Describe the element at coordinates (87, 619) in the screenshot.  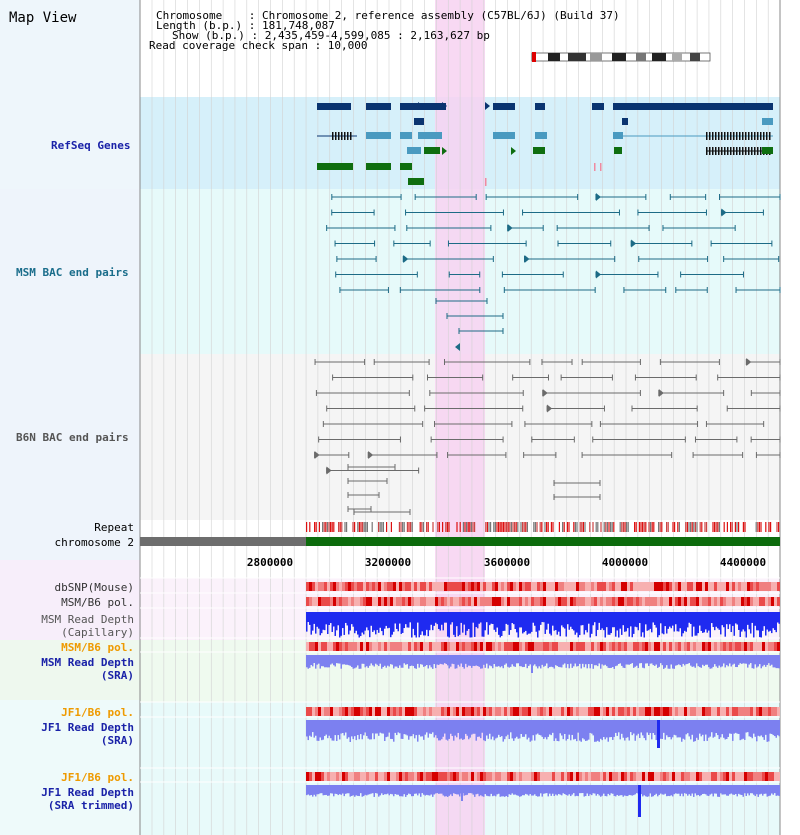
I see `label-msm-depth-cap-1: MSM Read Depth` at that location.